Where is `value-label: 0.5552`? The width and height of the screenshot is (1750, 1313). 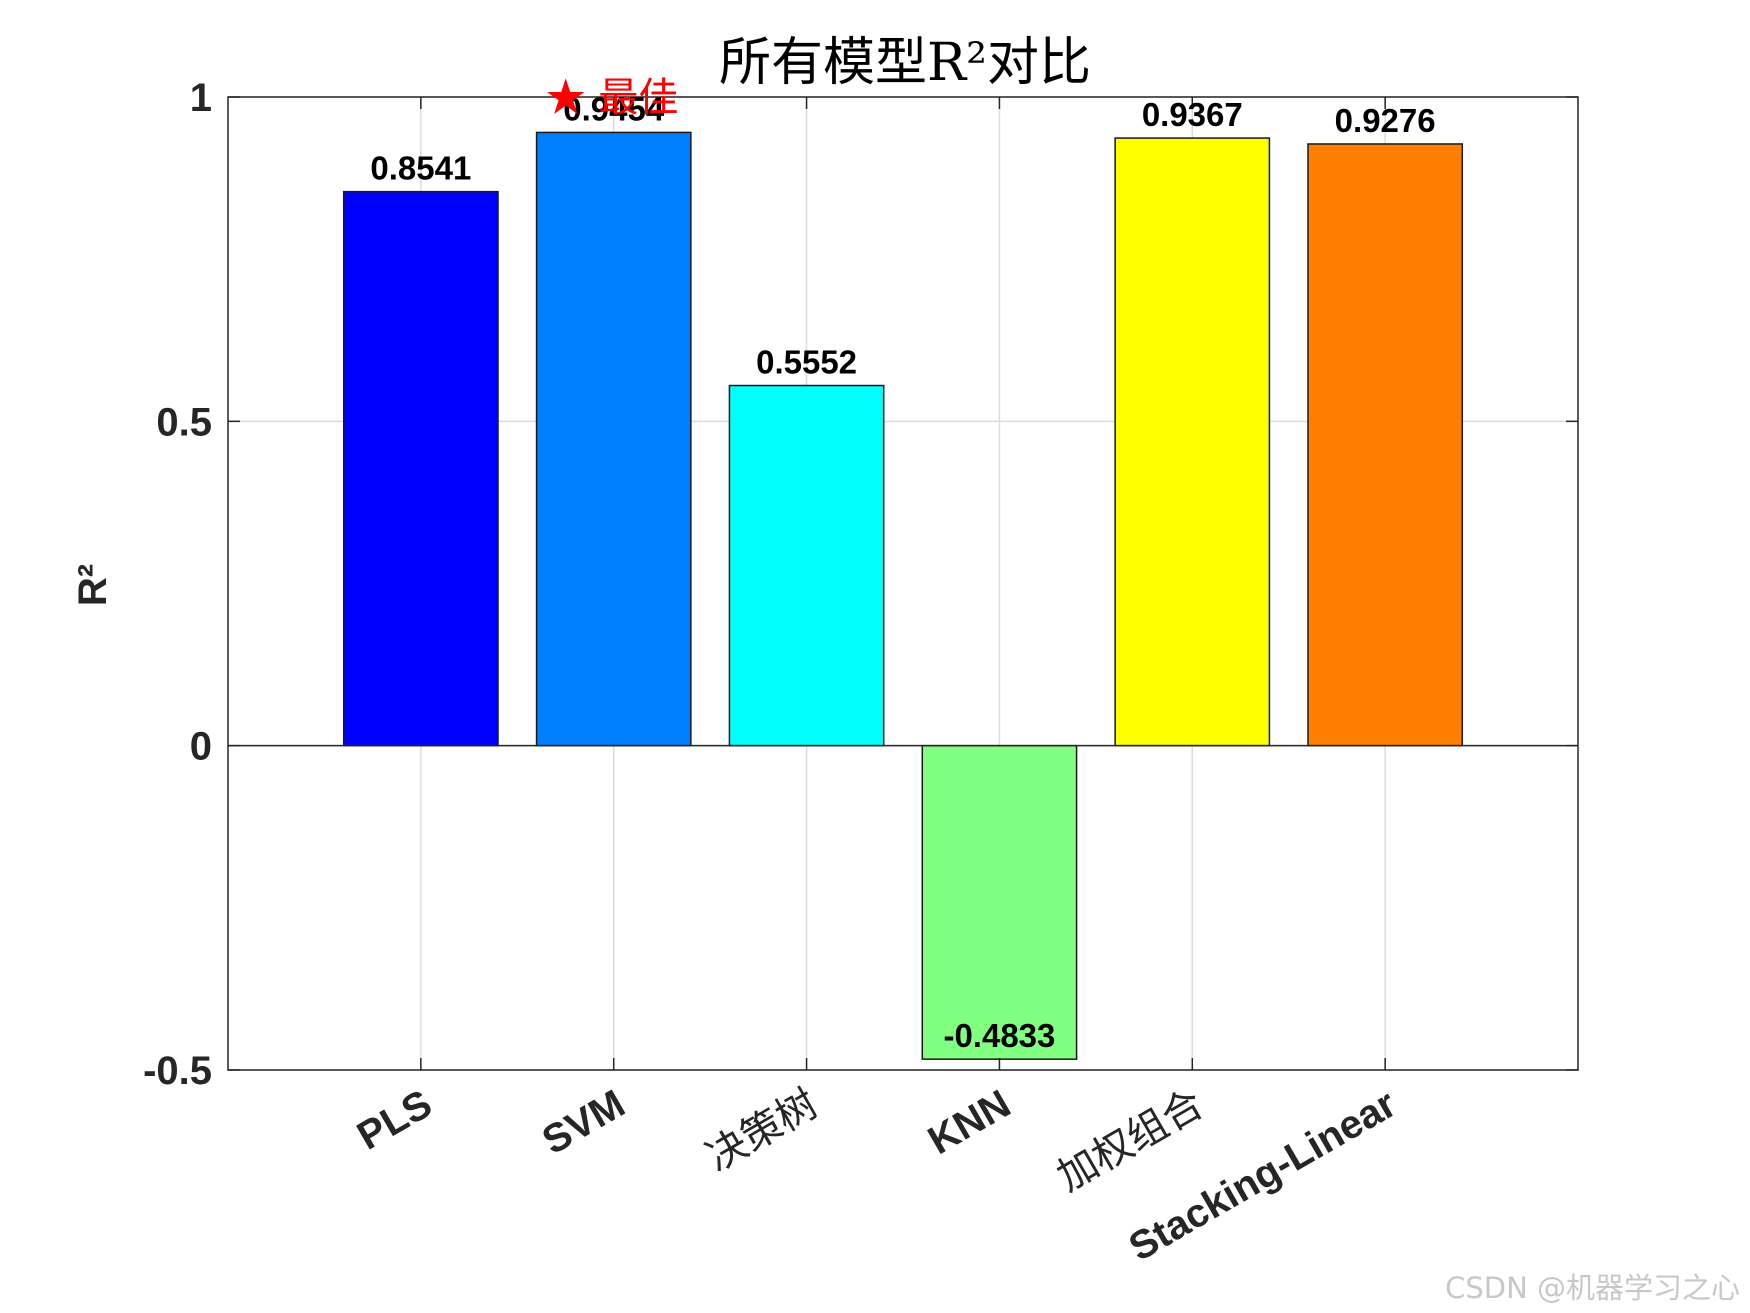
value-label: 0.5552 is located at coordinates (806, 362).